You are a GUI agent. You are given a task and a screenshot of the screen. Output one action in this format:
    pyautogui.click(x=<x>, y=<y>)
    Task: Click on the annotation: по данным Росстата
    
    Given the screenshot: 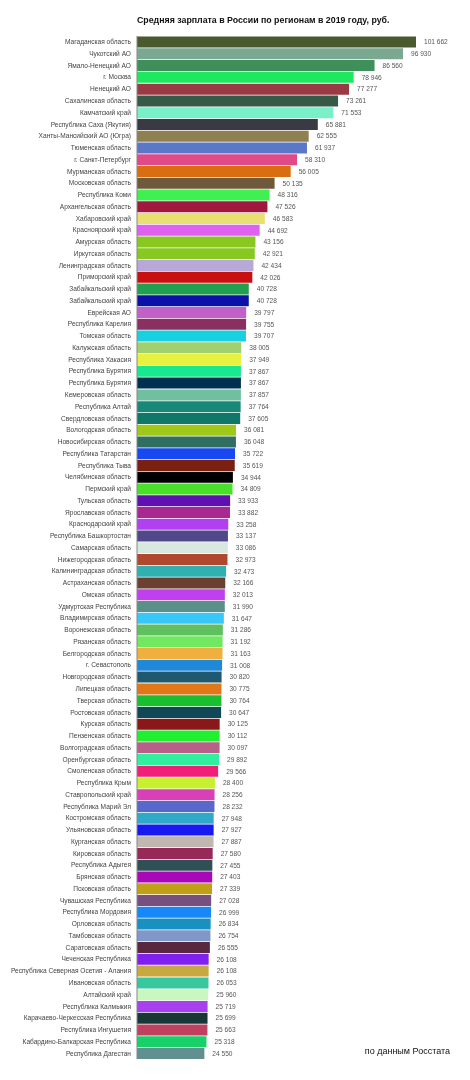 What is the action you would take?
    pyautogui.click(x=407, y=1051)
    